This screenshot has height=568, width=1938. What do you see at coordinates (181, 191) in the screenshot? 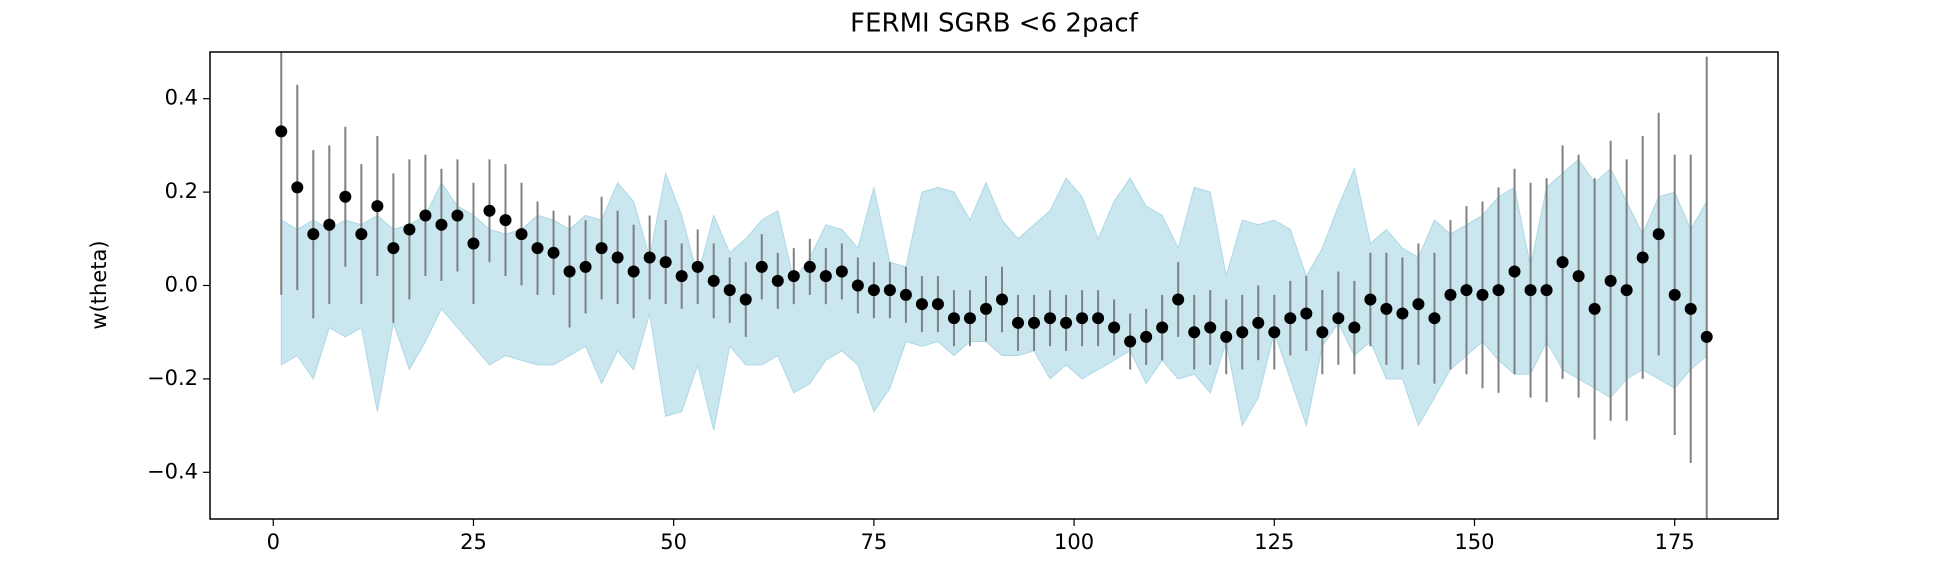
I see `y-tick-label: 0.2` at bounding box center [181, 191].